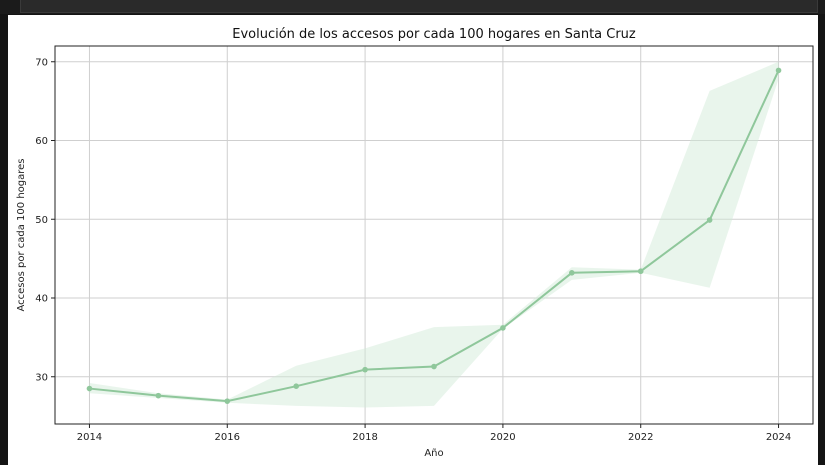 Image resolution: width=825 pixels, height=465 pixels. I want to click on x-axis-label: Año, so click(433, 453).